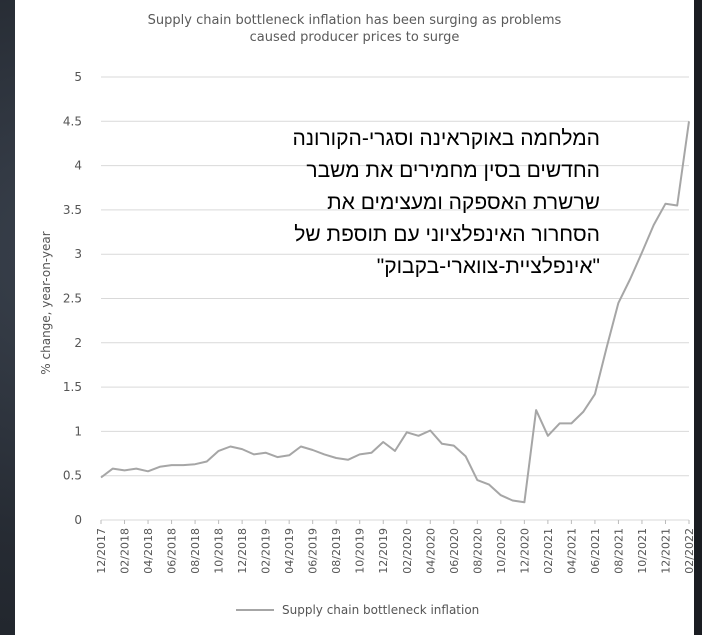 This screenshot has height=635, width=702. Describe the element at coordinates (477, 551) in the screenshot. I see `x-tick-label: 08/2020` at that location.